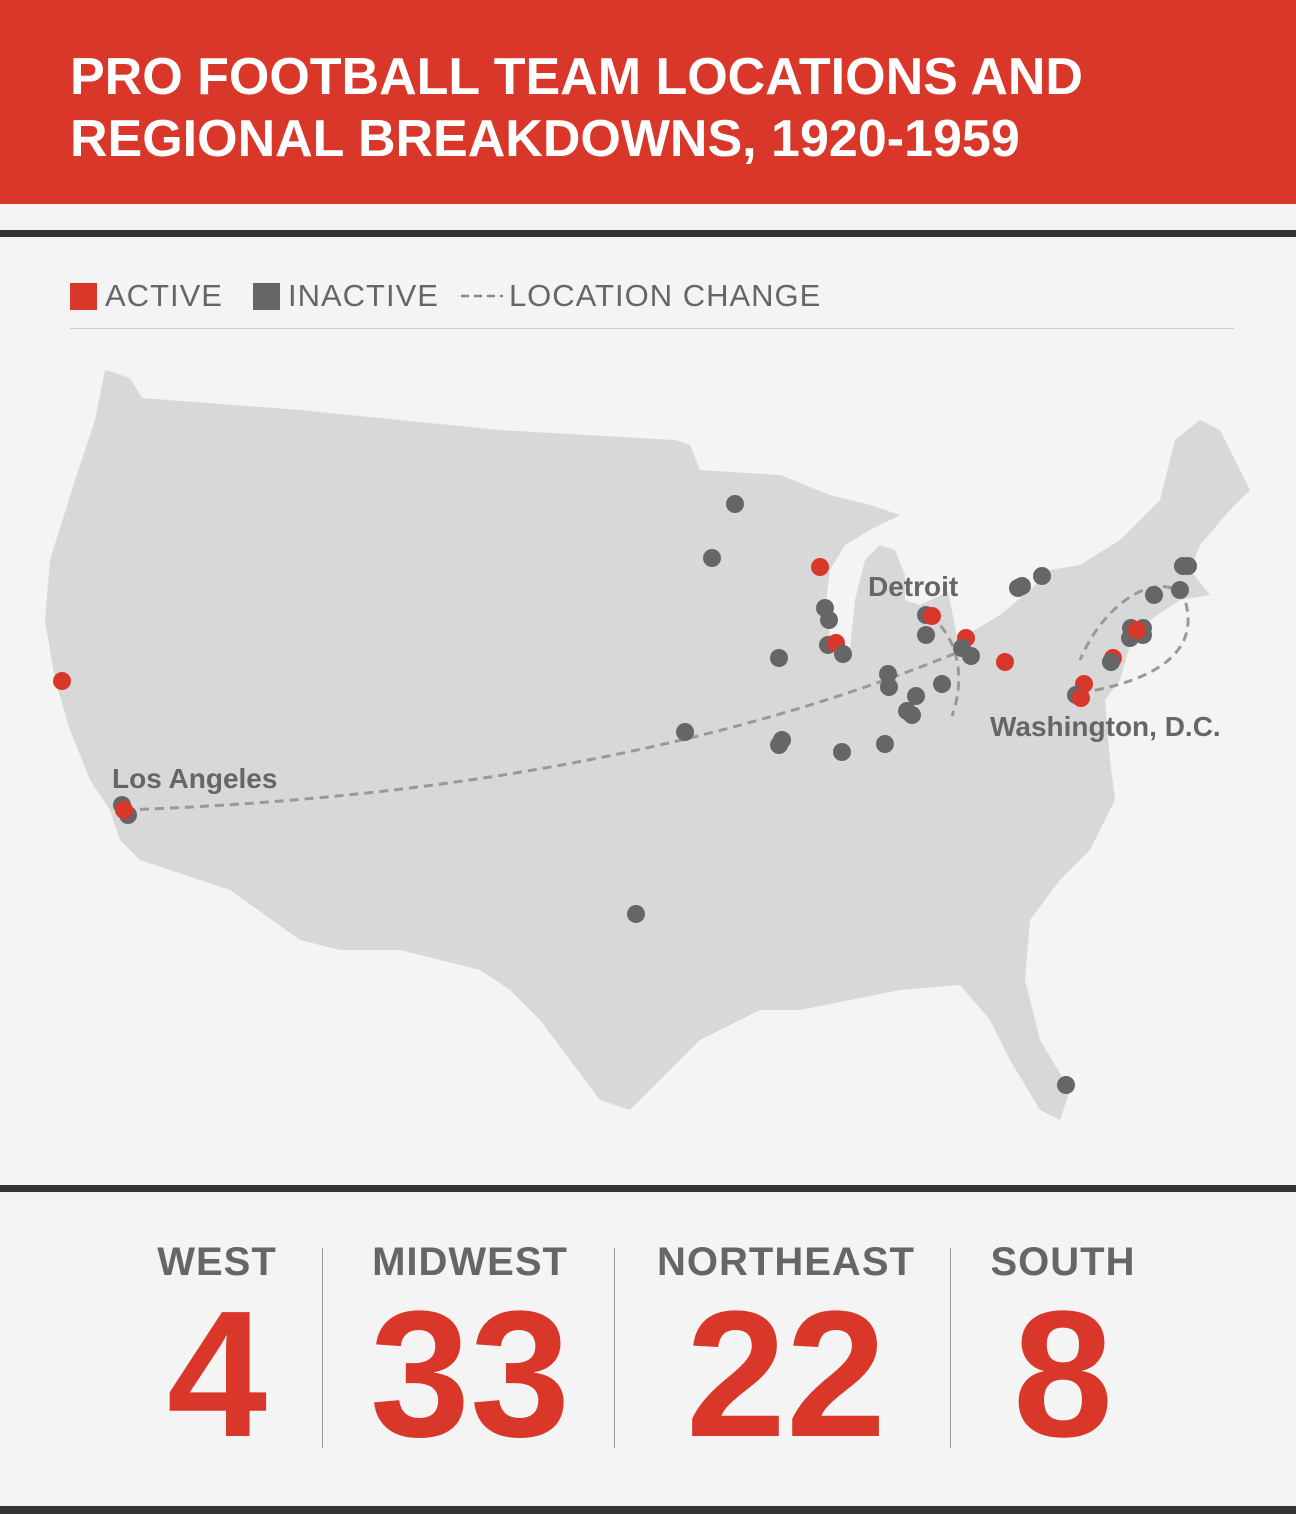  I want to click on region-count: 22, so click(786, 1374).